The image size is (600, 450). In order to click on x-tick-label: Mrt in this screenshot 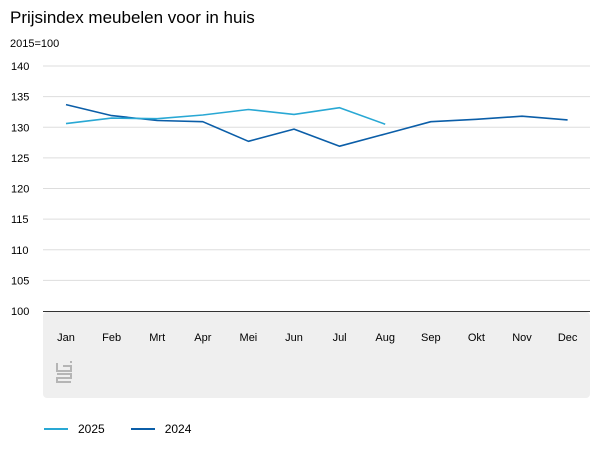, I will do `click(157, 338)`.